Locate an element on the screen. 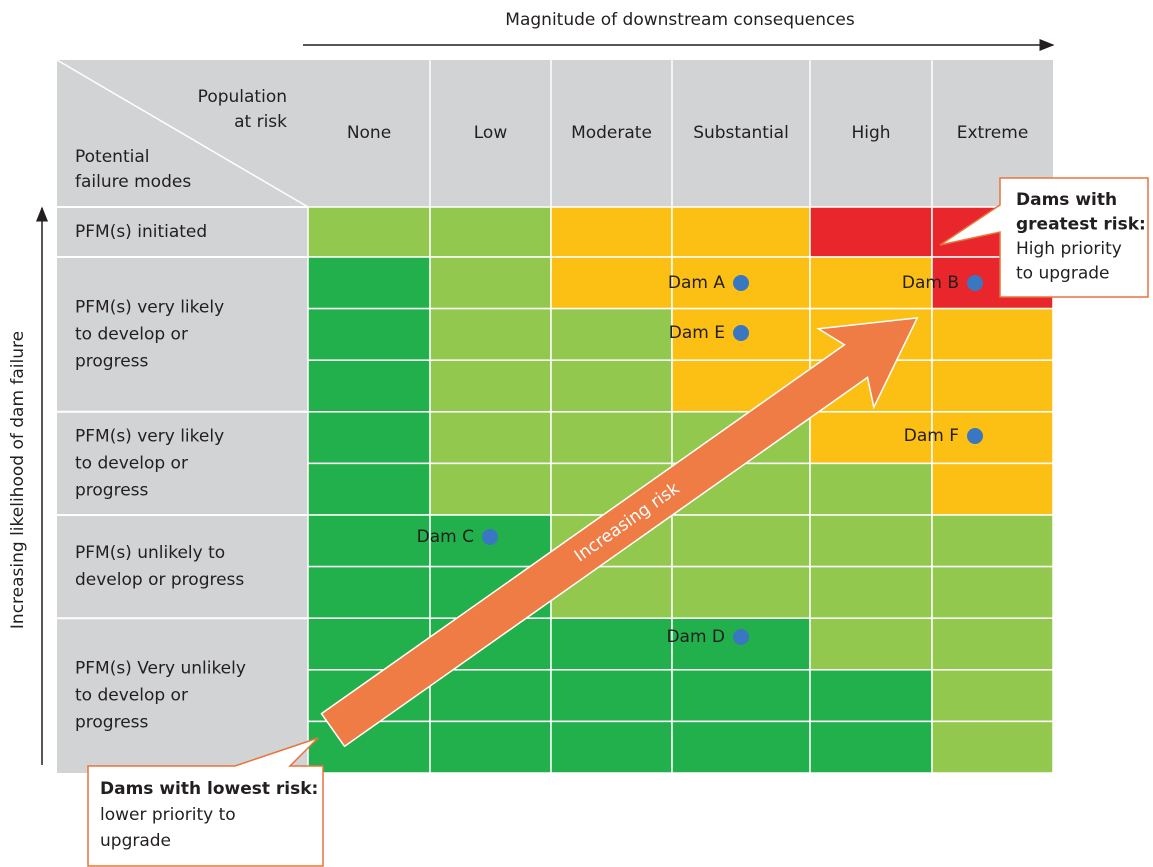 The width and height of the screenshot is (1153, 867). corner-bottom: Potential is located at coordinates (112, 157).